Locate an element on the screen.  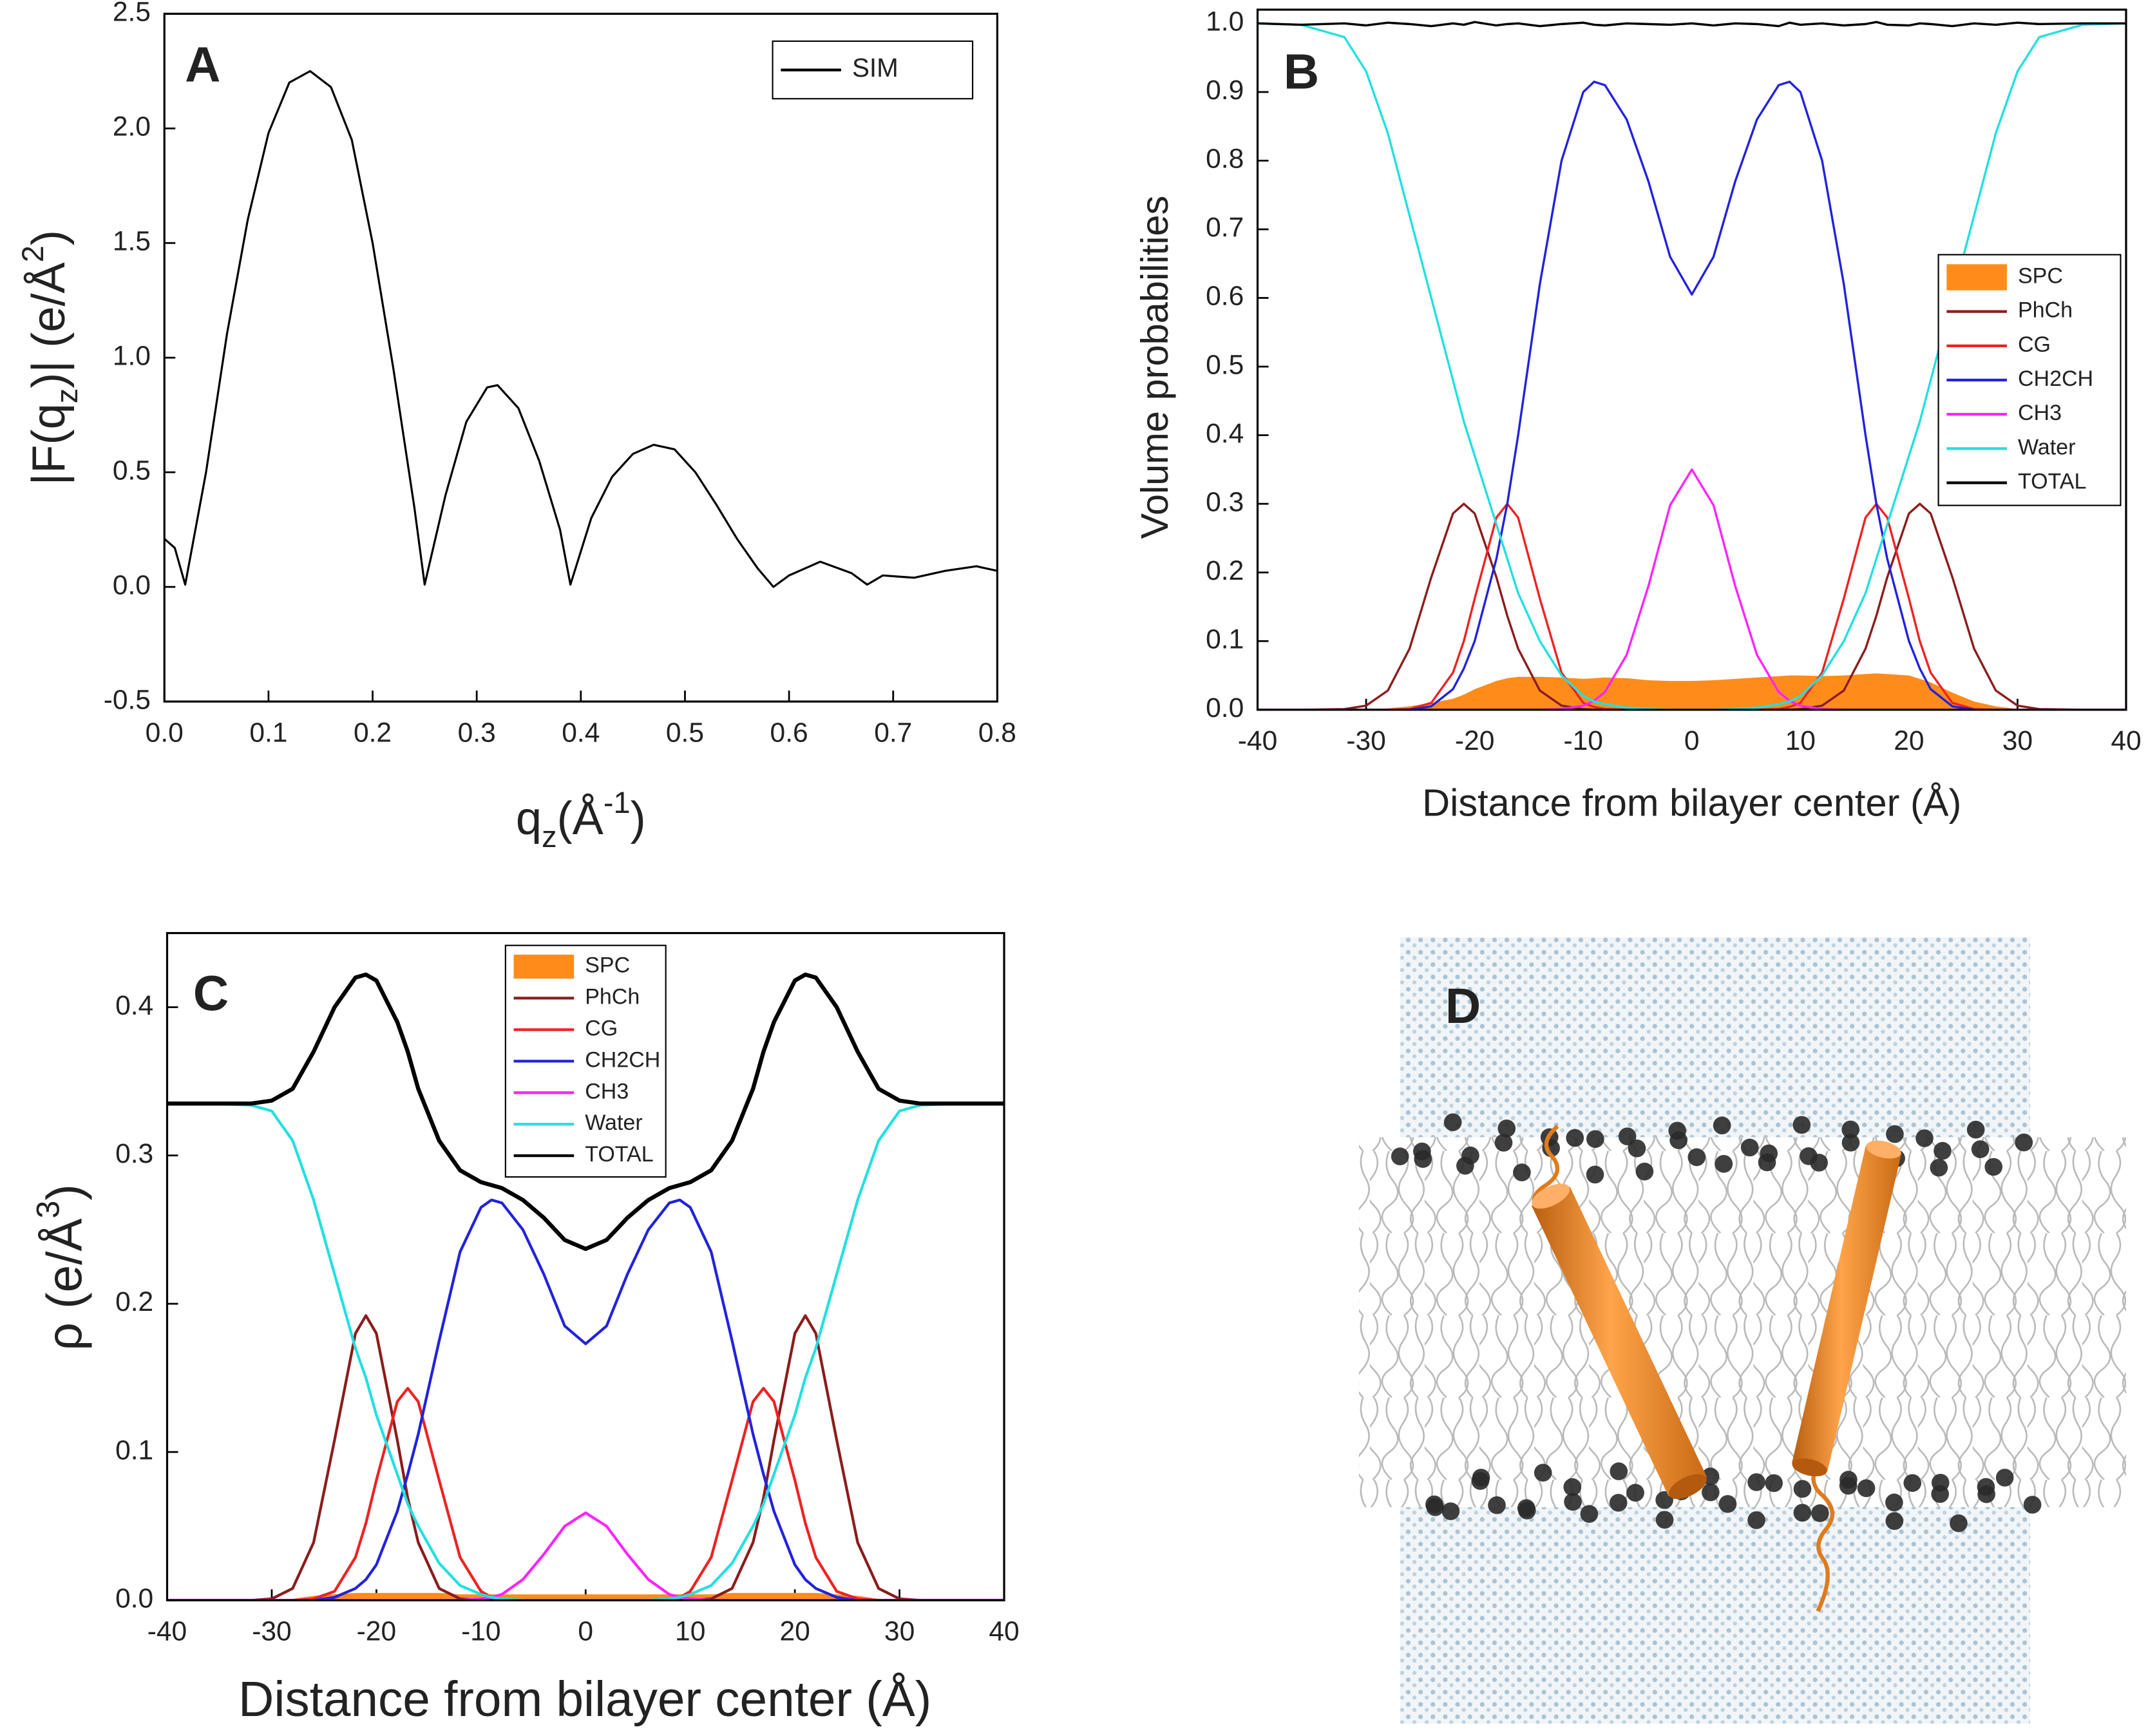
y-tick-label: 0.3 is located at coordinates (1225, 501).